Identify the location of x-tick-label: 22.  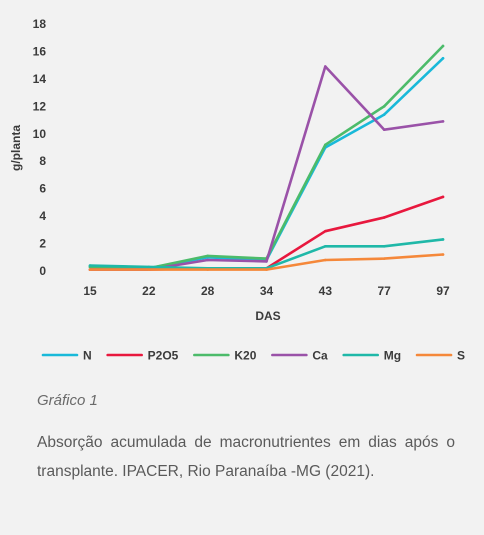
(149, 291).